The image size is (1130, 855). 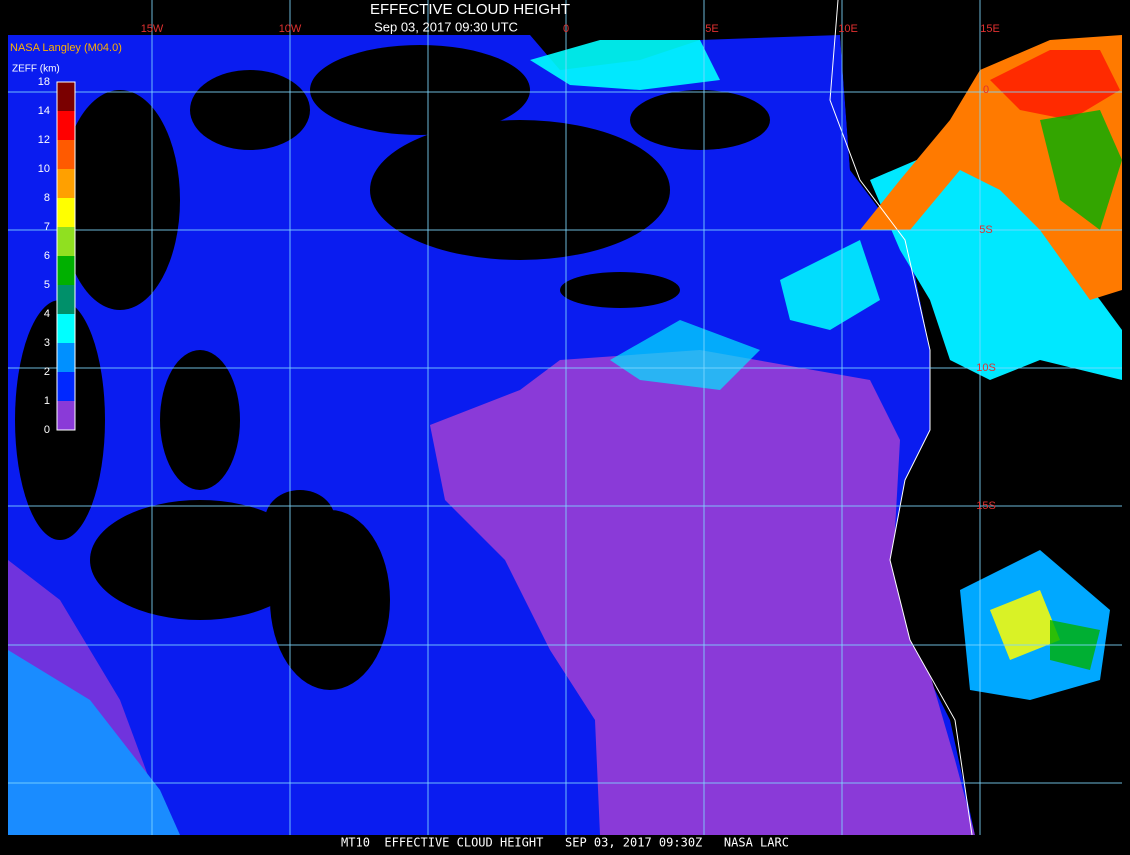 I want to click on legend-frame, so click(x=66, y=256).